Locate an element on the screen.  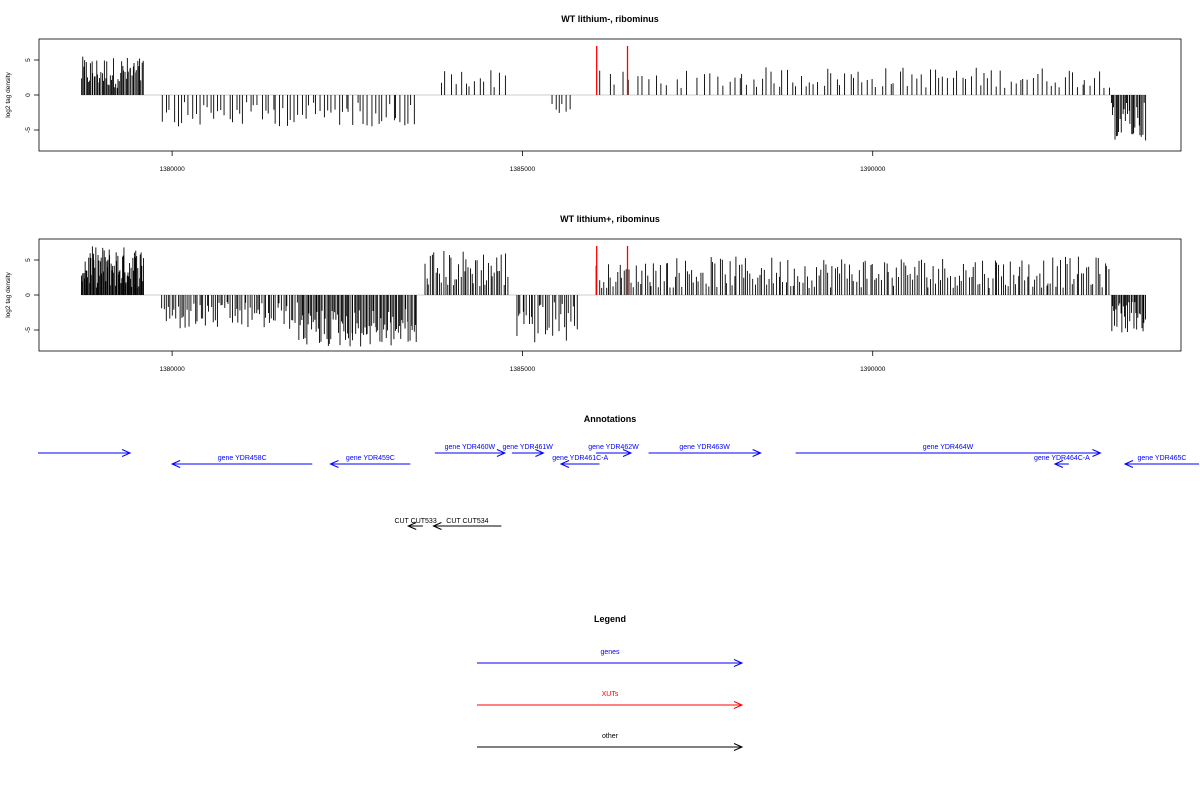
gene-label: gene YDR461W is located at coordinates (527, 447).